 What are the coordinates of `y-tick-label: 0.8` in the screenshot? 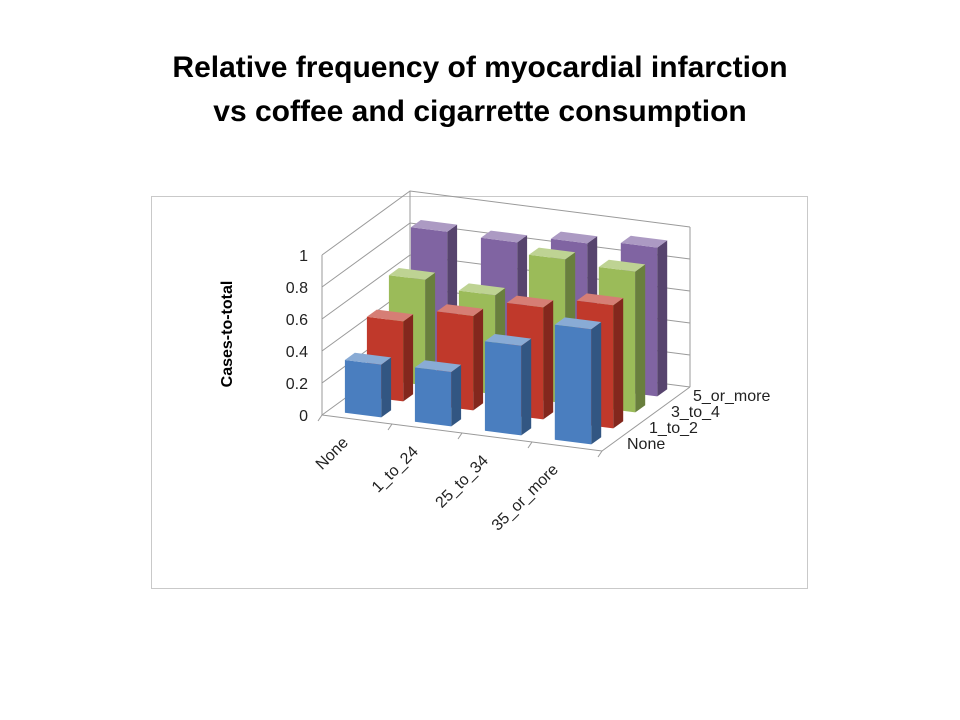 It's located at (297, 288).